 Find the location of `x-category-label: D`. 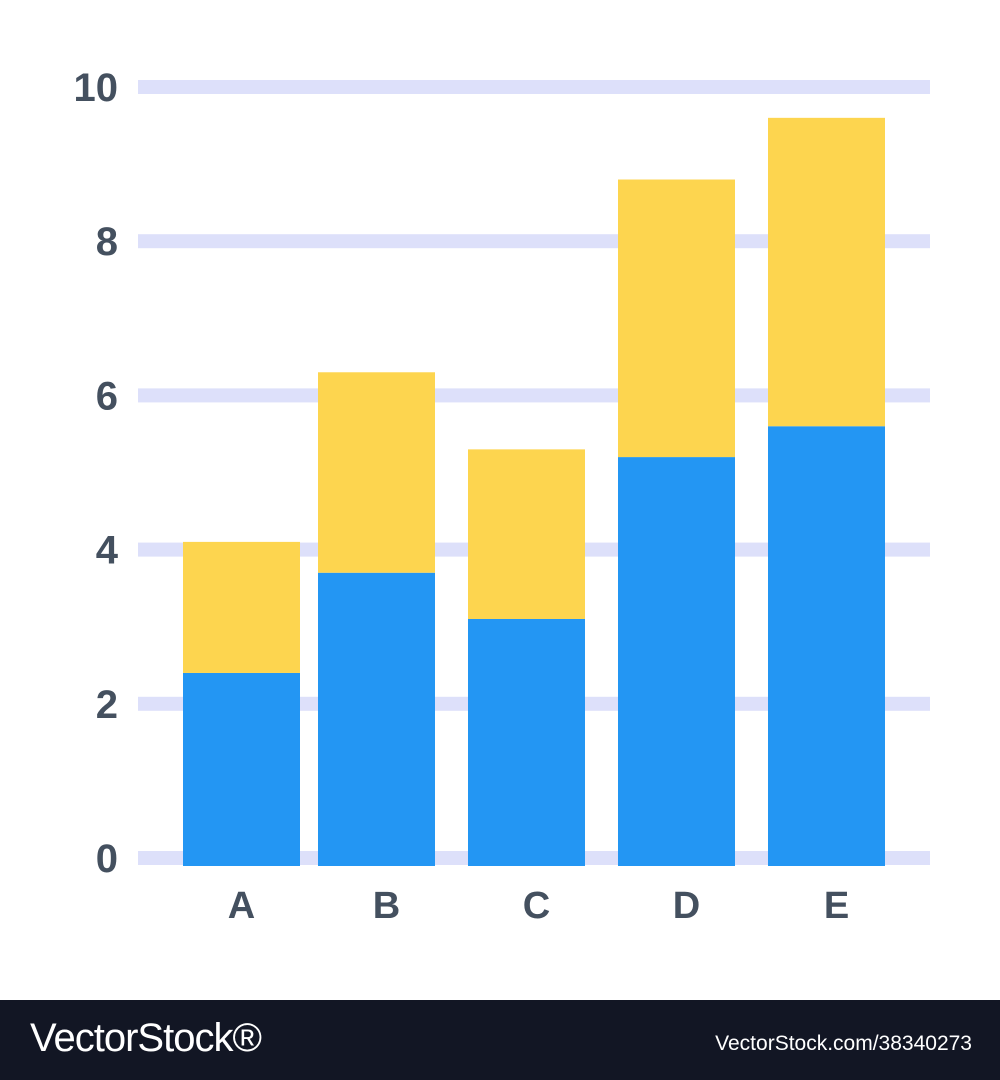

x-category-label: D is located at coordinates (686, 906).